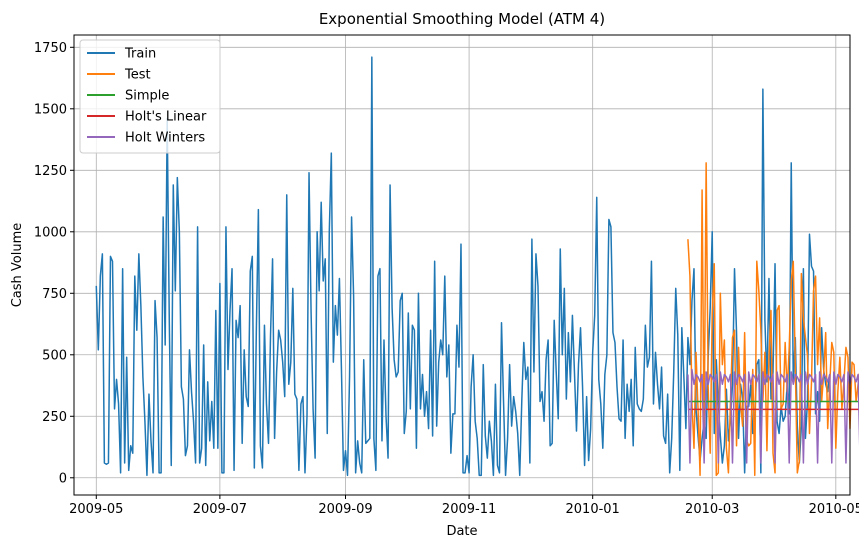 This screenshot has height=551, width=859. I want to click on x-tick-label: 2009-11, so click(469, 509).